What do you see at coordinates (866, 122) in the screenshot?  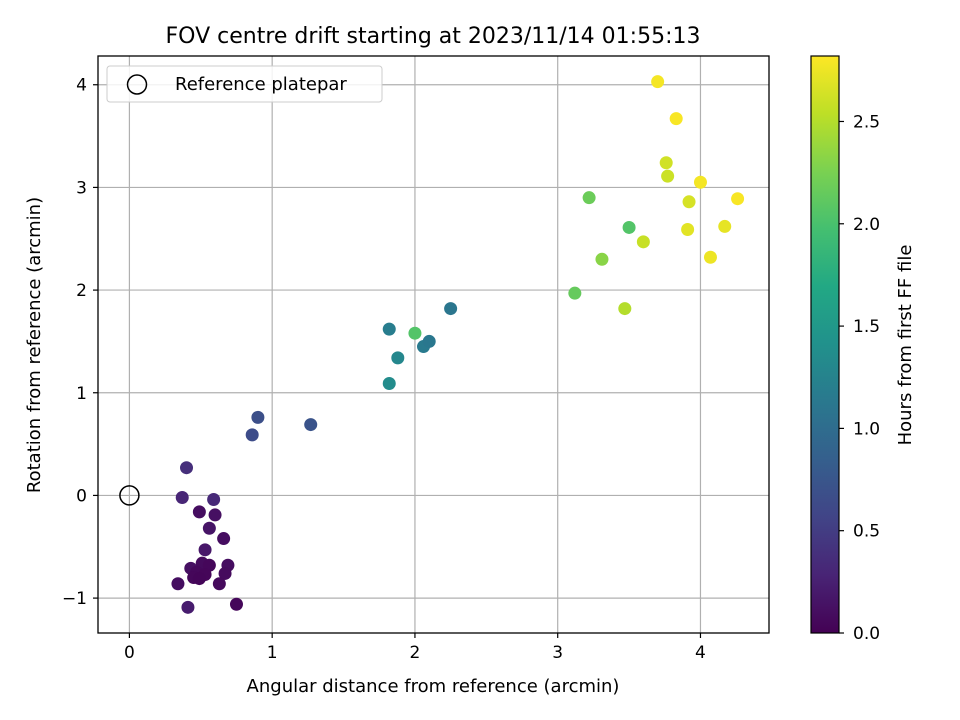 I see `colorbar-tick-label: 2.5` at bounding box center [866, 122].